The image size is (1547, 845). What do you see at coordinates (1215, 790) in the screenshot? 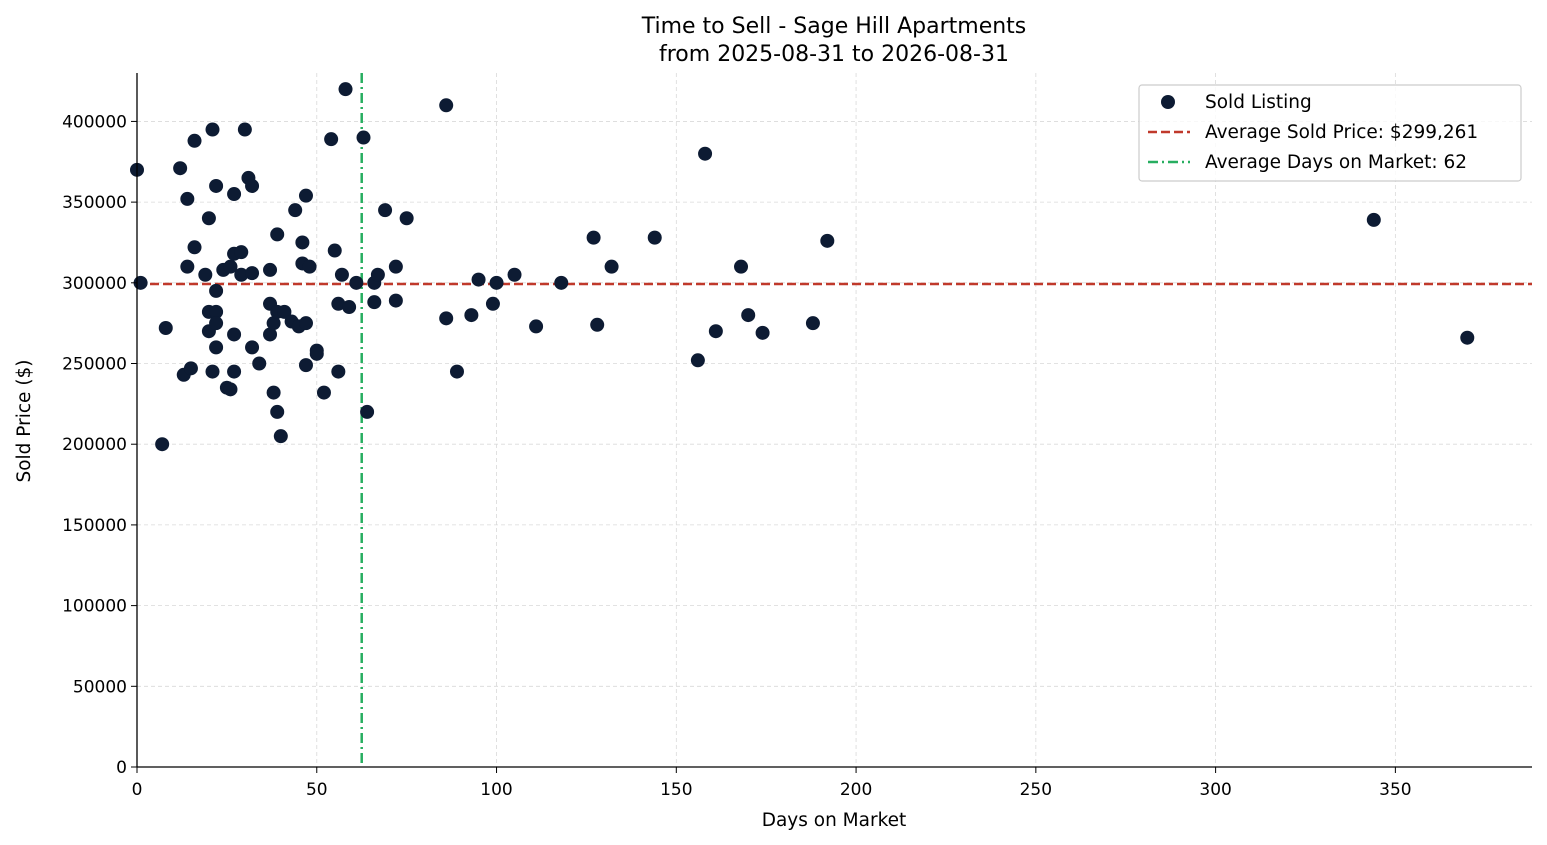
I see `x-tick-label: 300` at bounding box center [1215, 790].